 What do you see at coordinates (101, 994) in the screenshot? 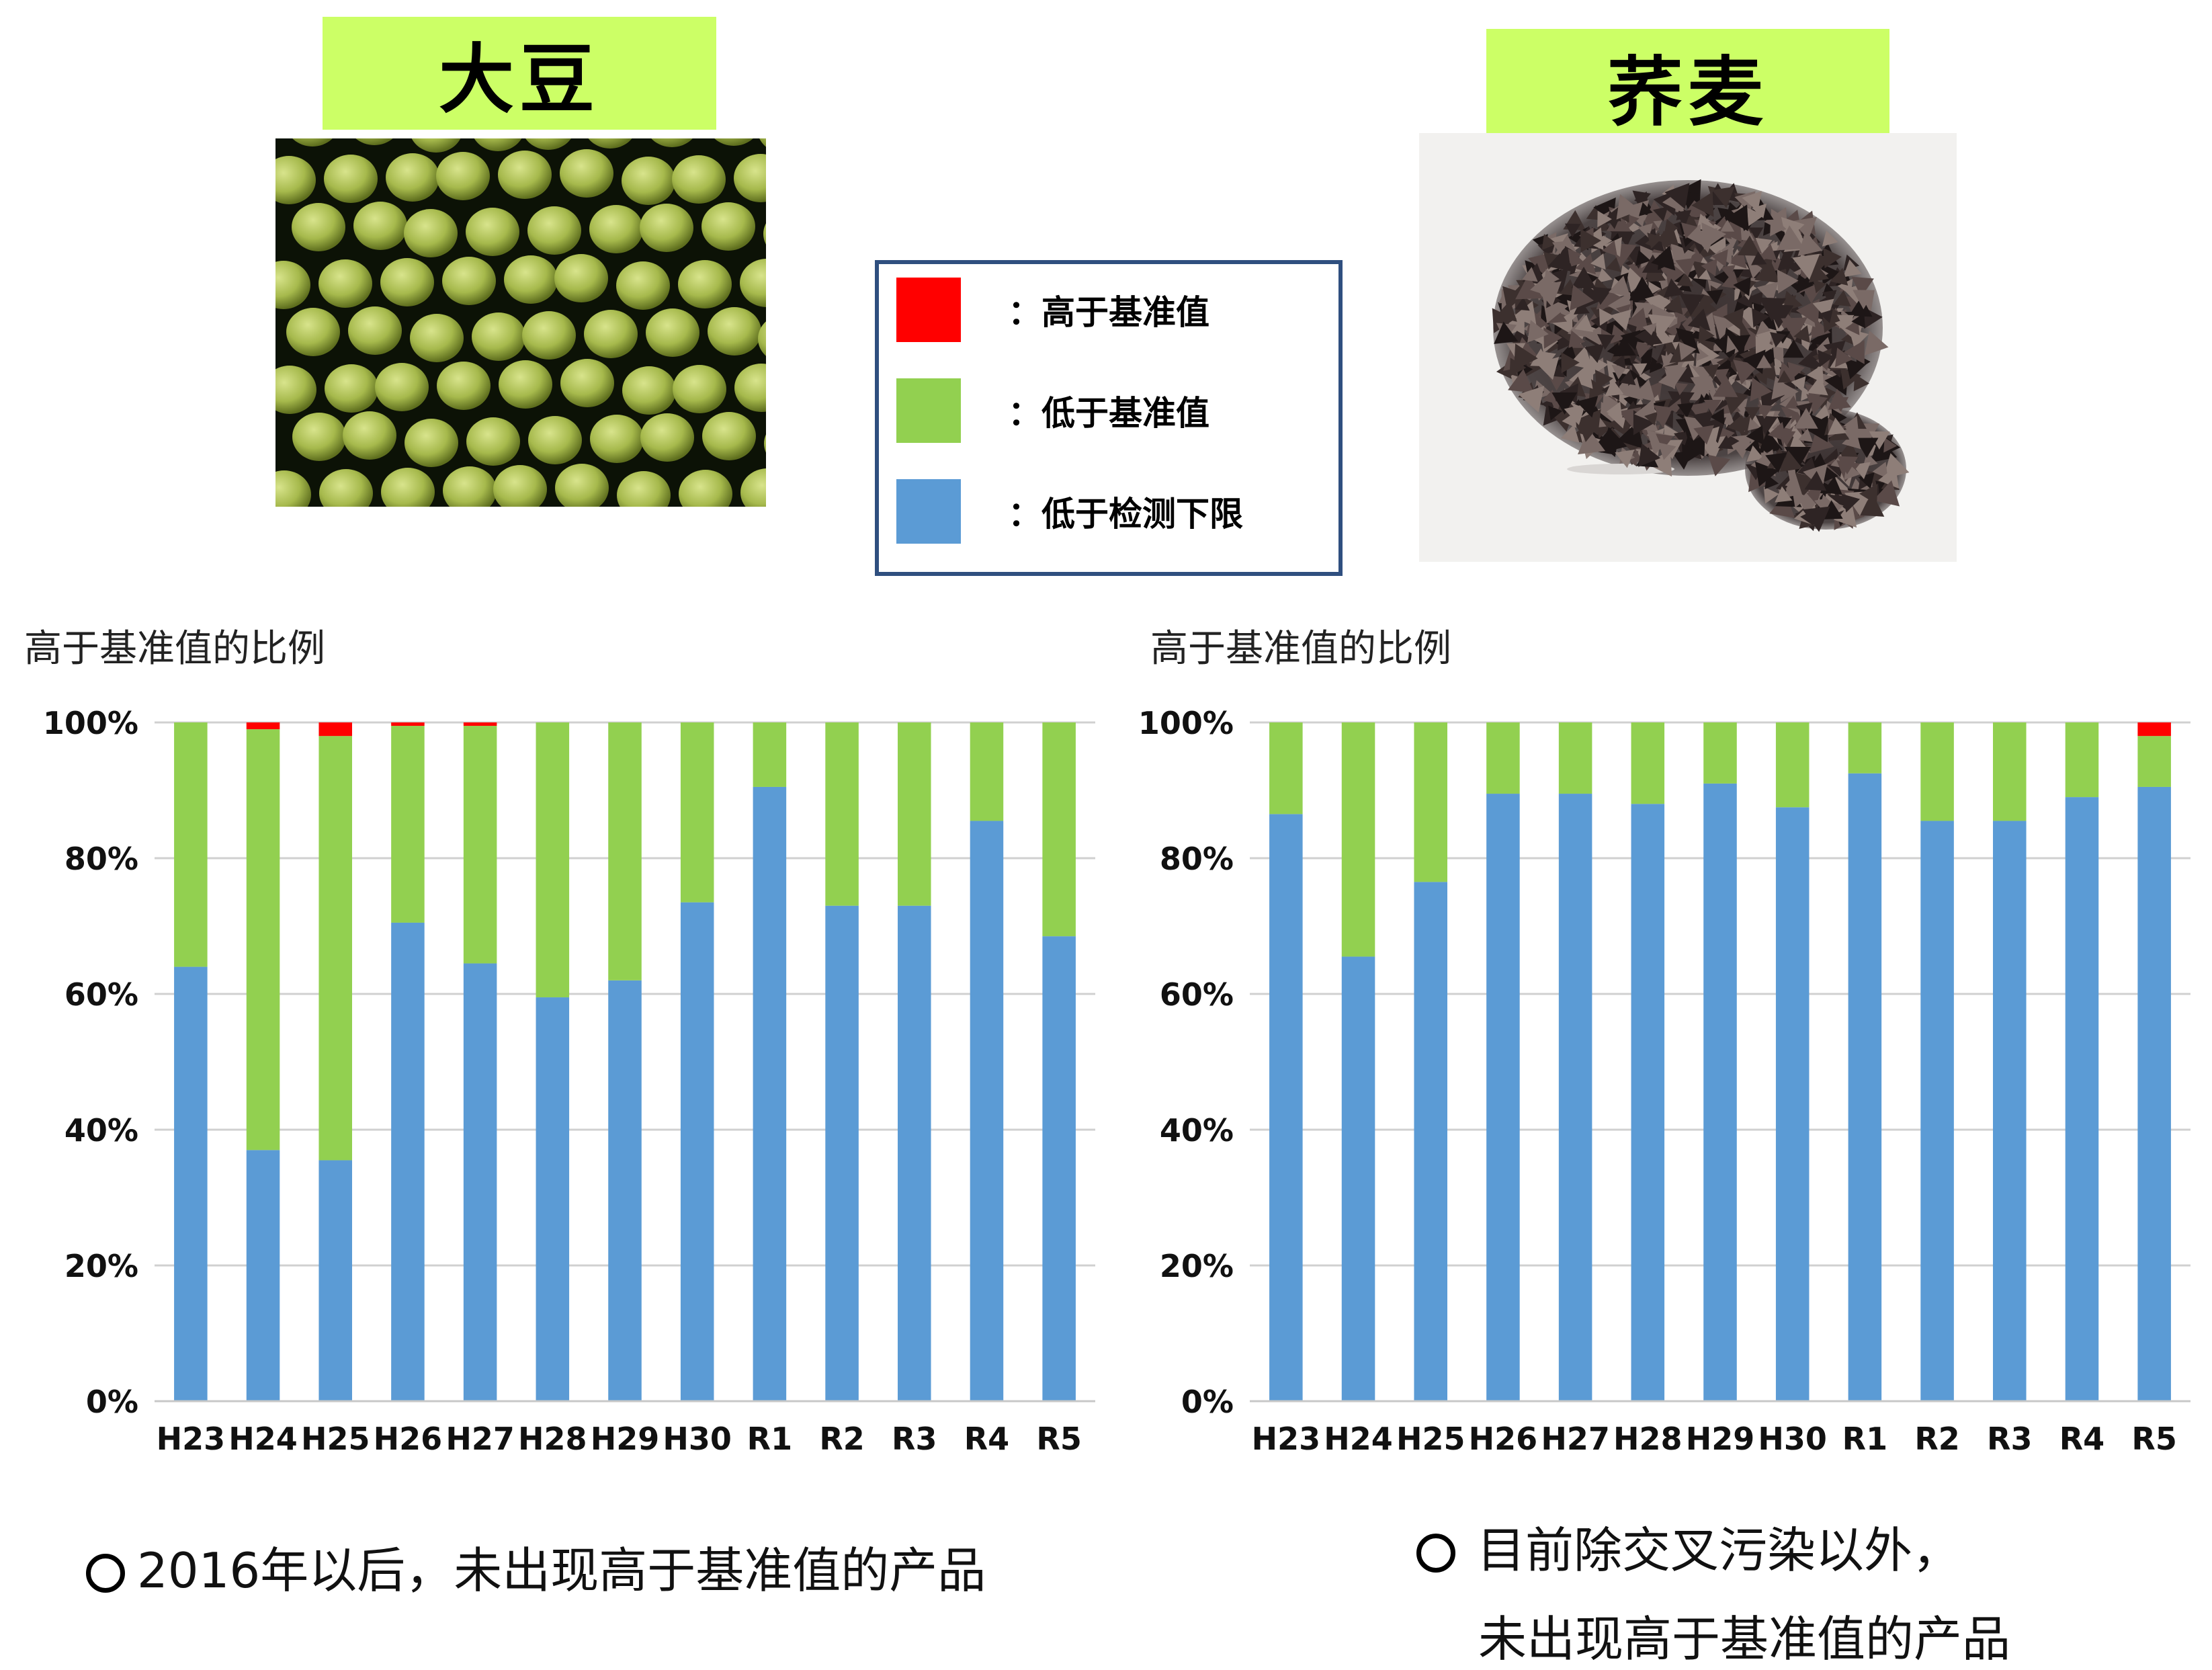
I see `y-tick-label: 60%` at bounding box center [101, 994].